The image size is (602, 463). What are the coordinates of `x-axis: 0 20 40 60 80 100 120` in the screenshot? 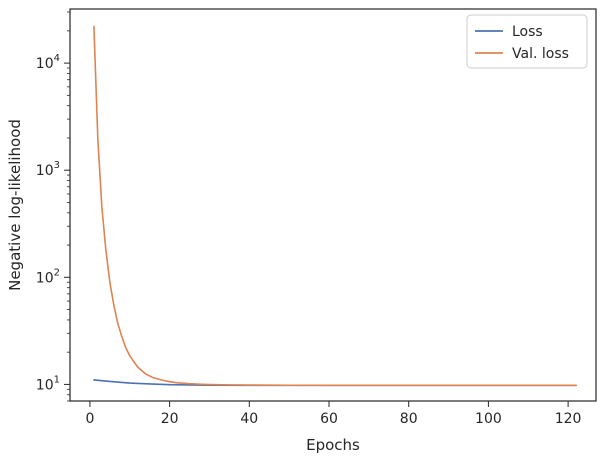 It's located at (333, 414).